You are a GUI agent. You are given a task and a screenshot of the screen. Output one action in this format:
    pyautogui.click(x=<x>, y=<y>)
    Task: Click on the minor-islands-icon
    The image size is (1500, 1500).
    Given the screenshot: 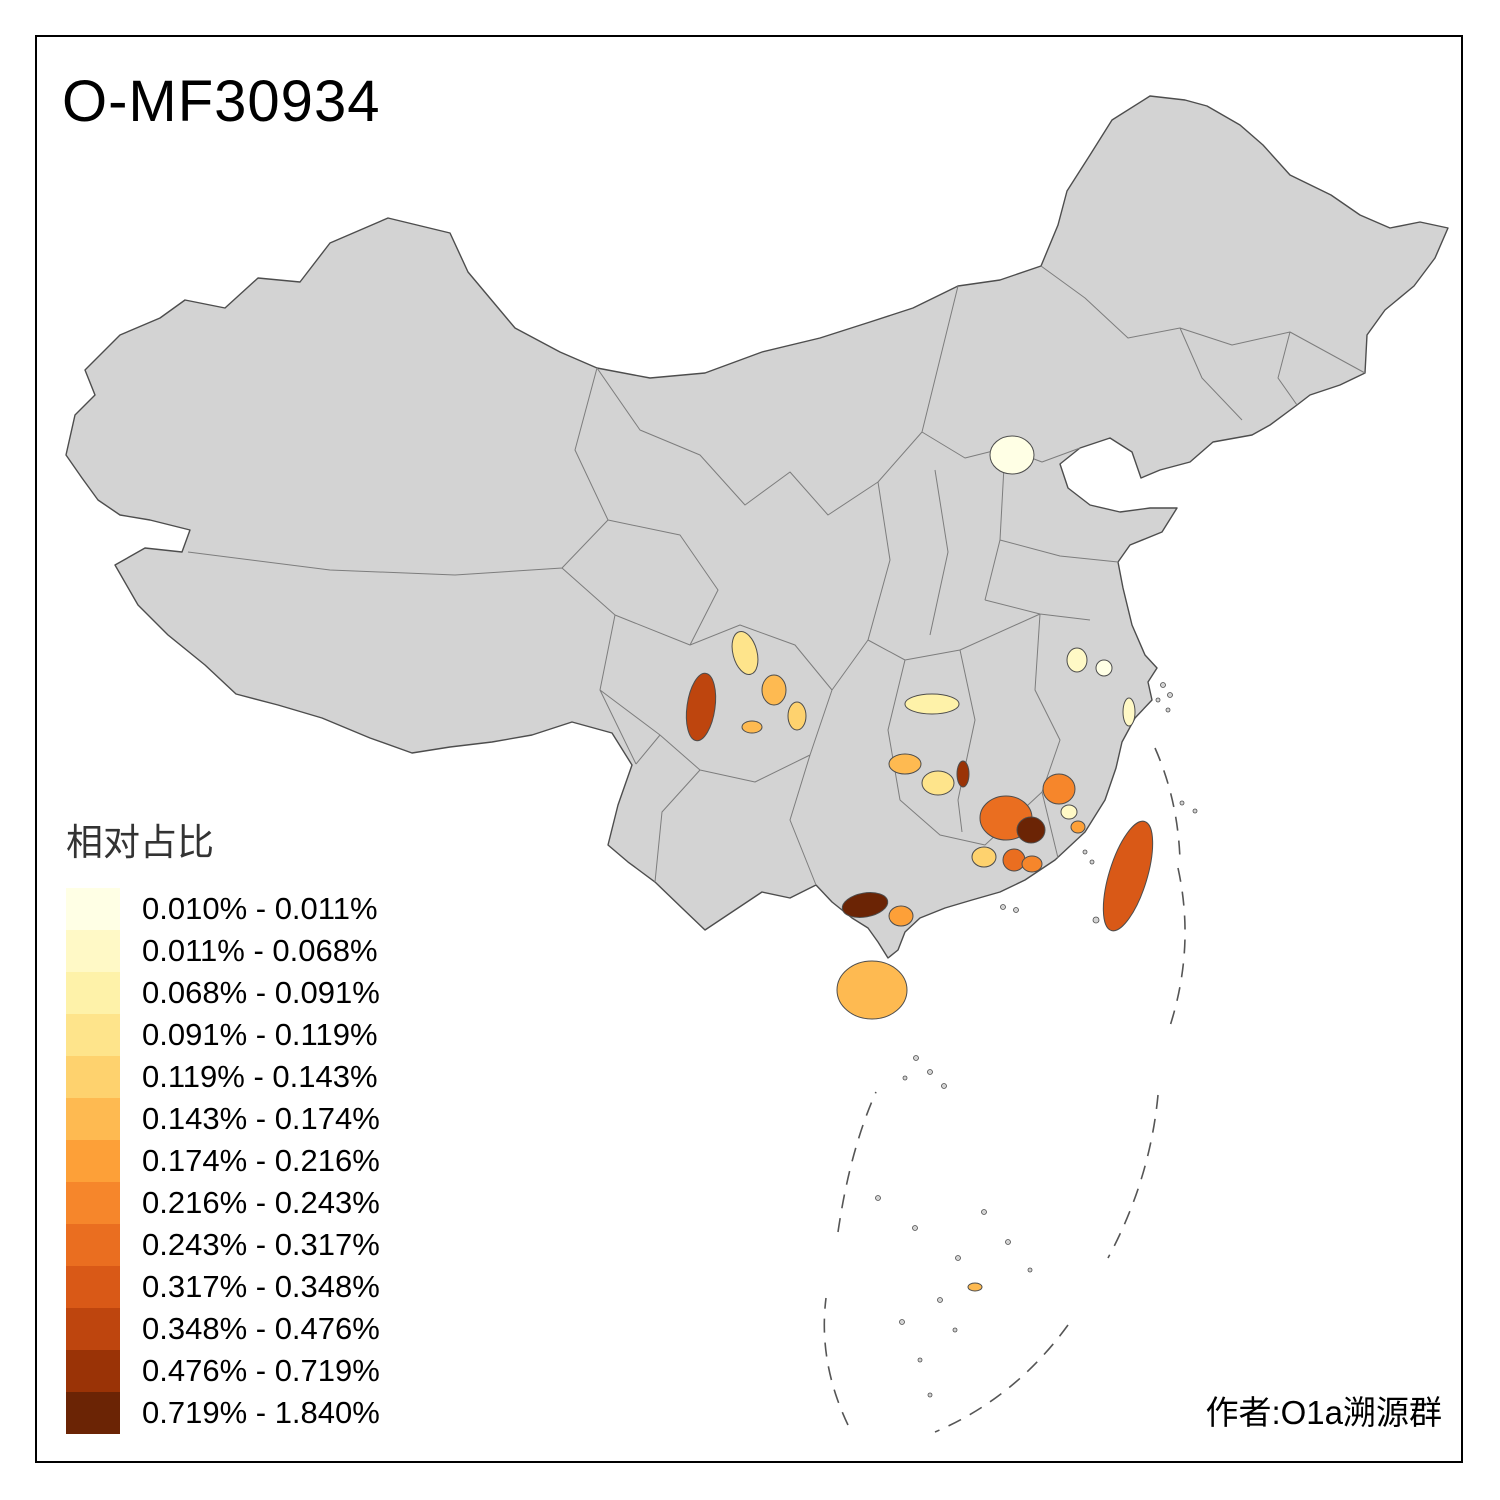 What is the action you would take?
    pyautogui.click(x=1036, y=1040)
    